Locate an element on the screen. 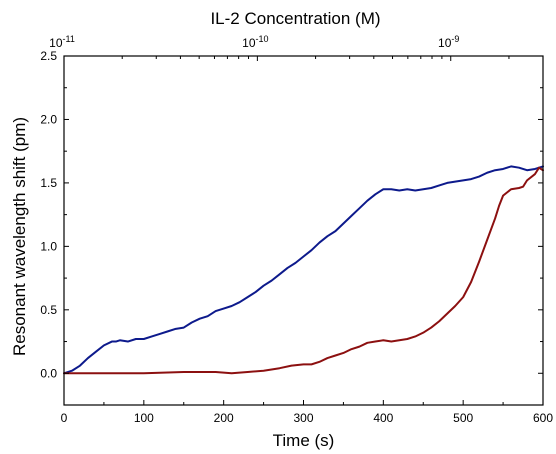 The width and height of the screenshot is (556, 454). y-tick-label: 0.0 is located at coordinates (48, 373).